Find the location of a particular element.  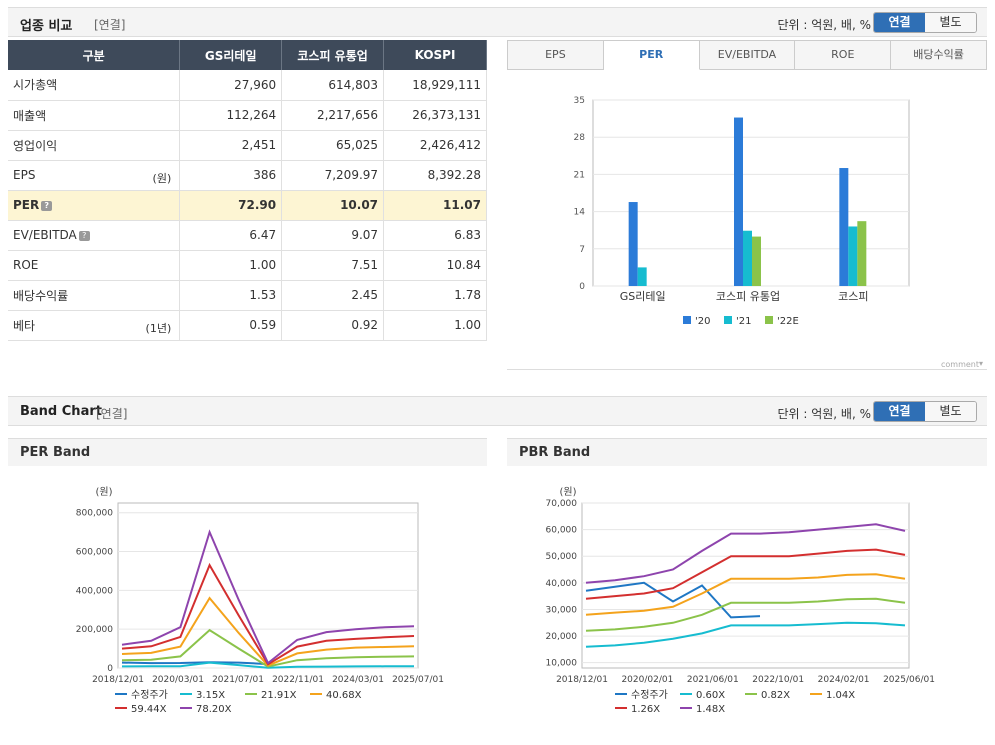

consolidated-button: 연결 is located at coordinates (899, 22).